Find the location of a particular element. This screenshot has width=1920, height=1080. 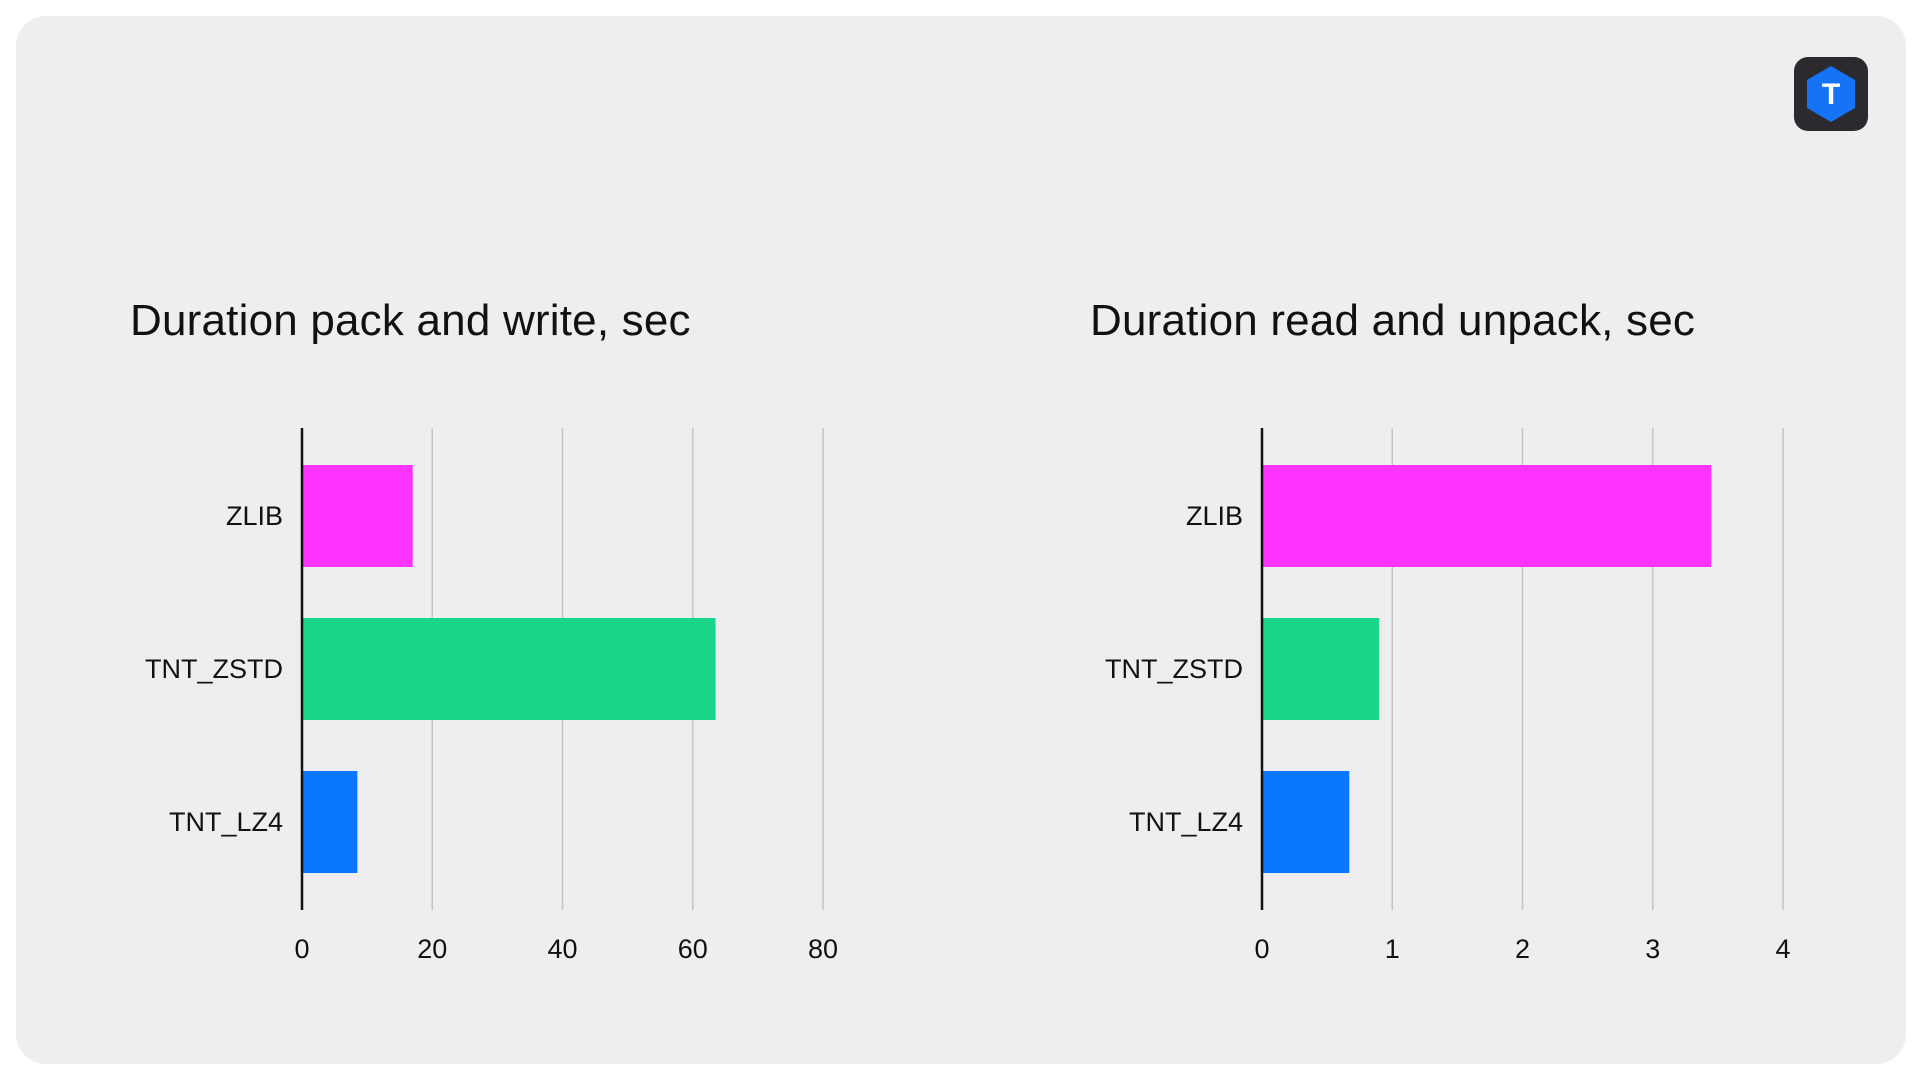

x-tick-label: 2 is located at coordinates (1522, 949).